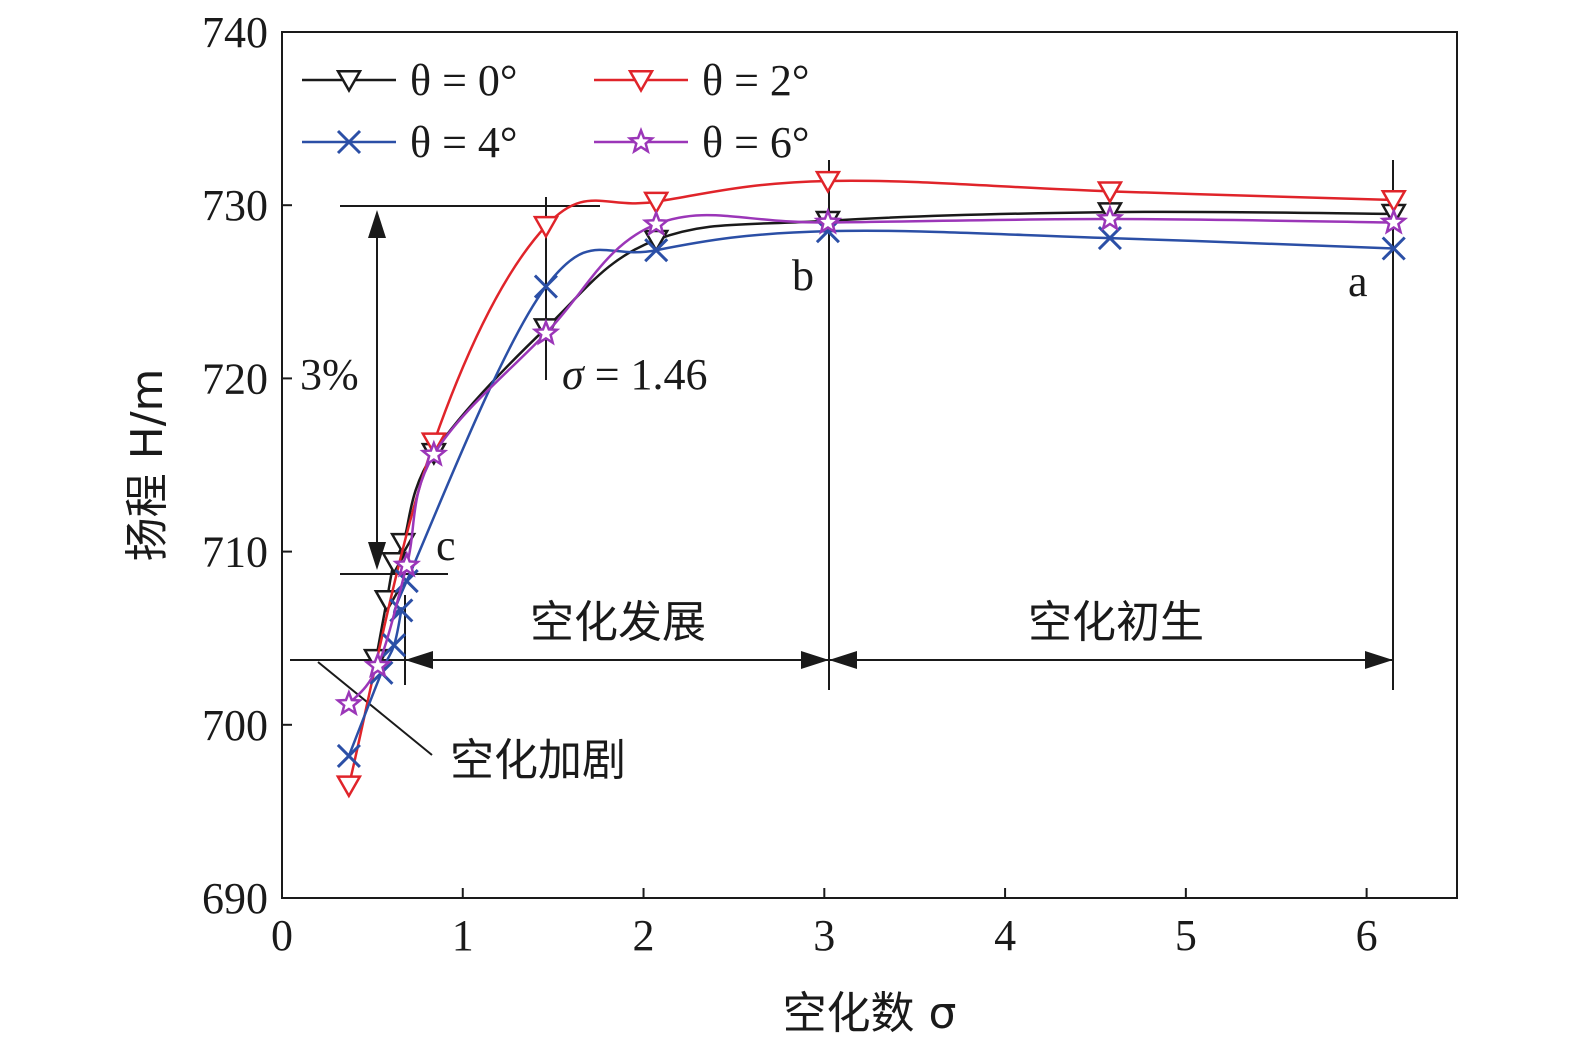  I want to click on label-region-intensify: 空化加剧, so click(538, 760).